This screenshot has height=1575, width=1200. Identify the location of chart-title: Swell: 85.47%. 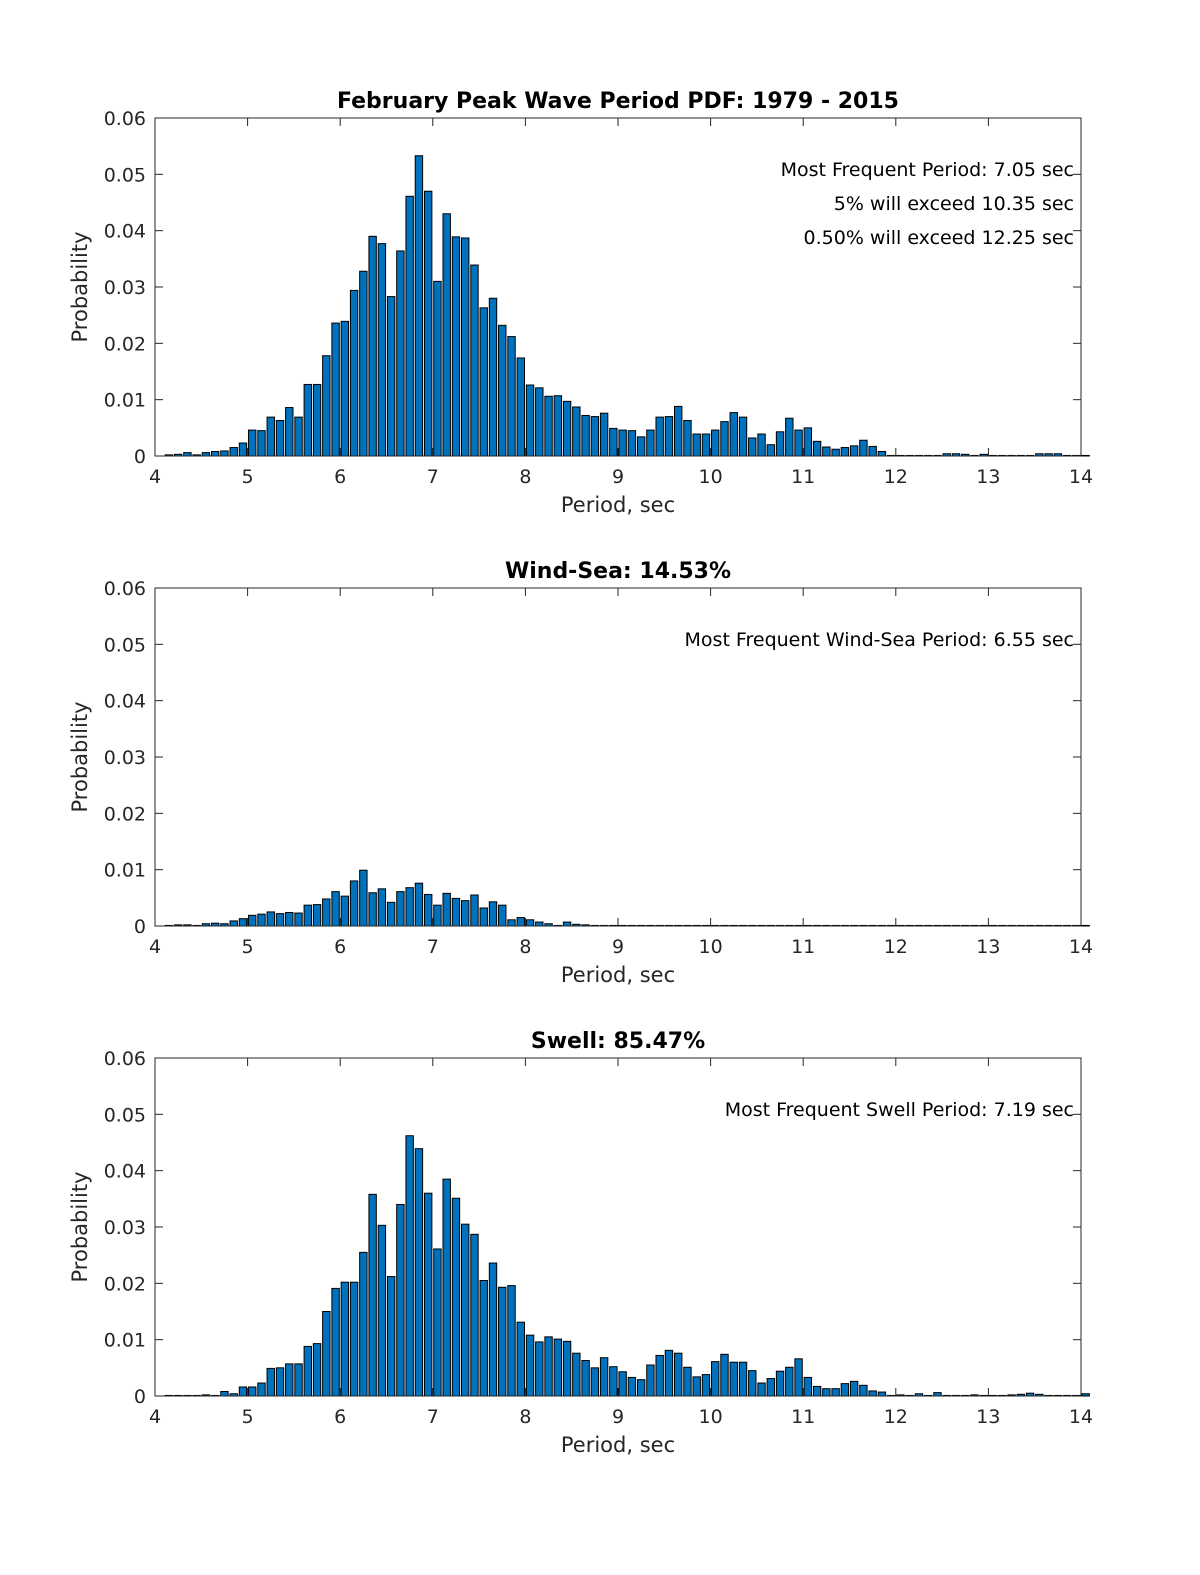
(618, 1041).